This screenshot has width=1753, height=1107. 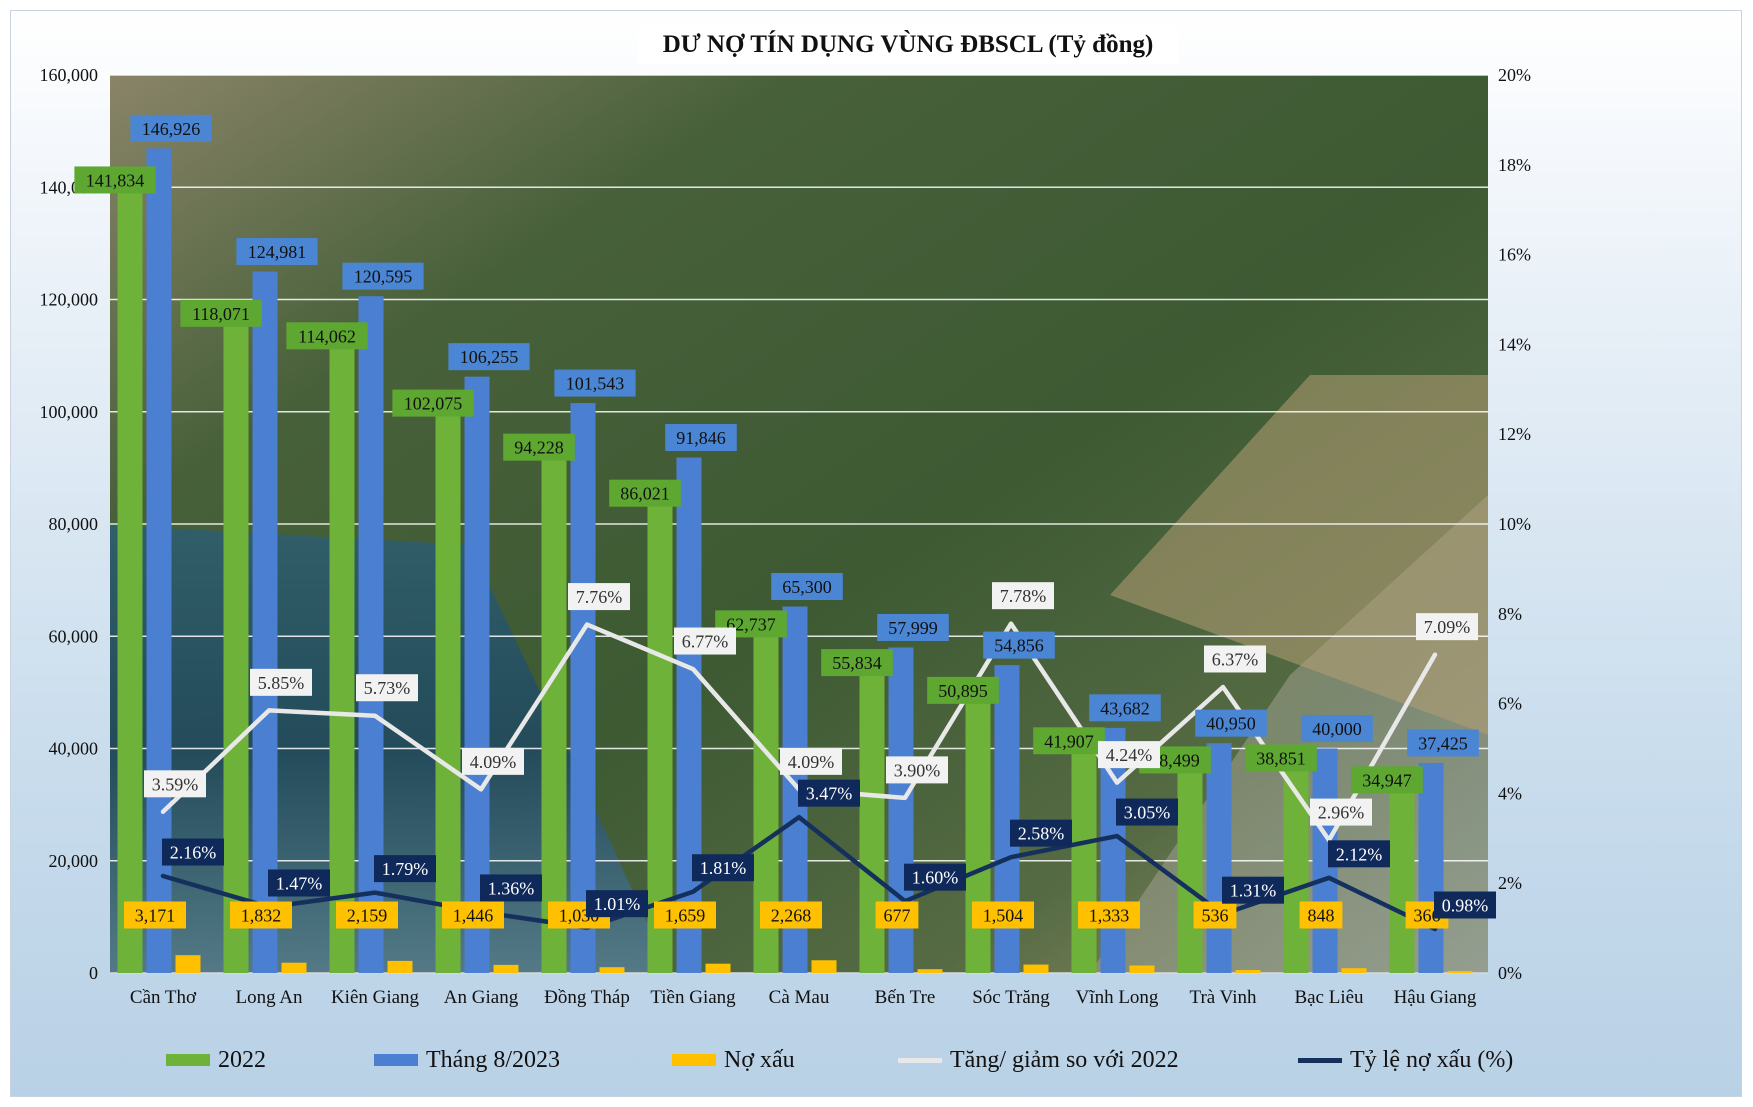 I want to click on data-label-ty-le-no-xau: 2.58%, so click(x=1041, y=834).